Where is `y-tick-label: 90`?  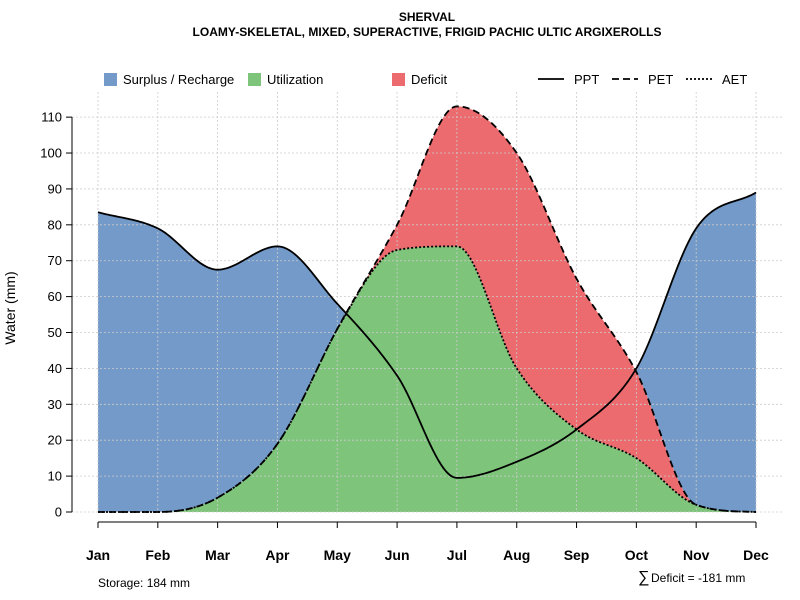 y-tick-label: 90 is located at coordinates (55, 188).